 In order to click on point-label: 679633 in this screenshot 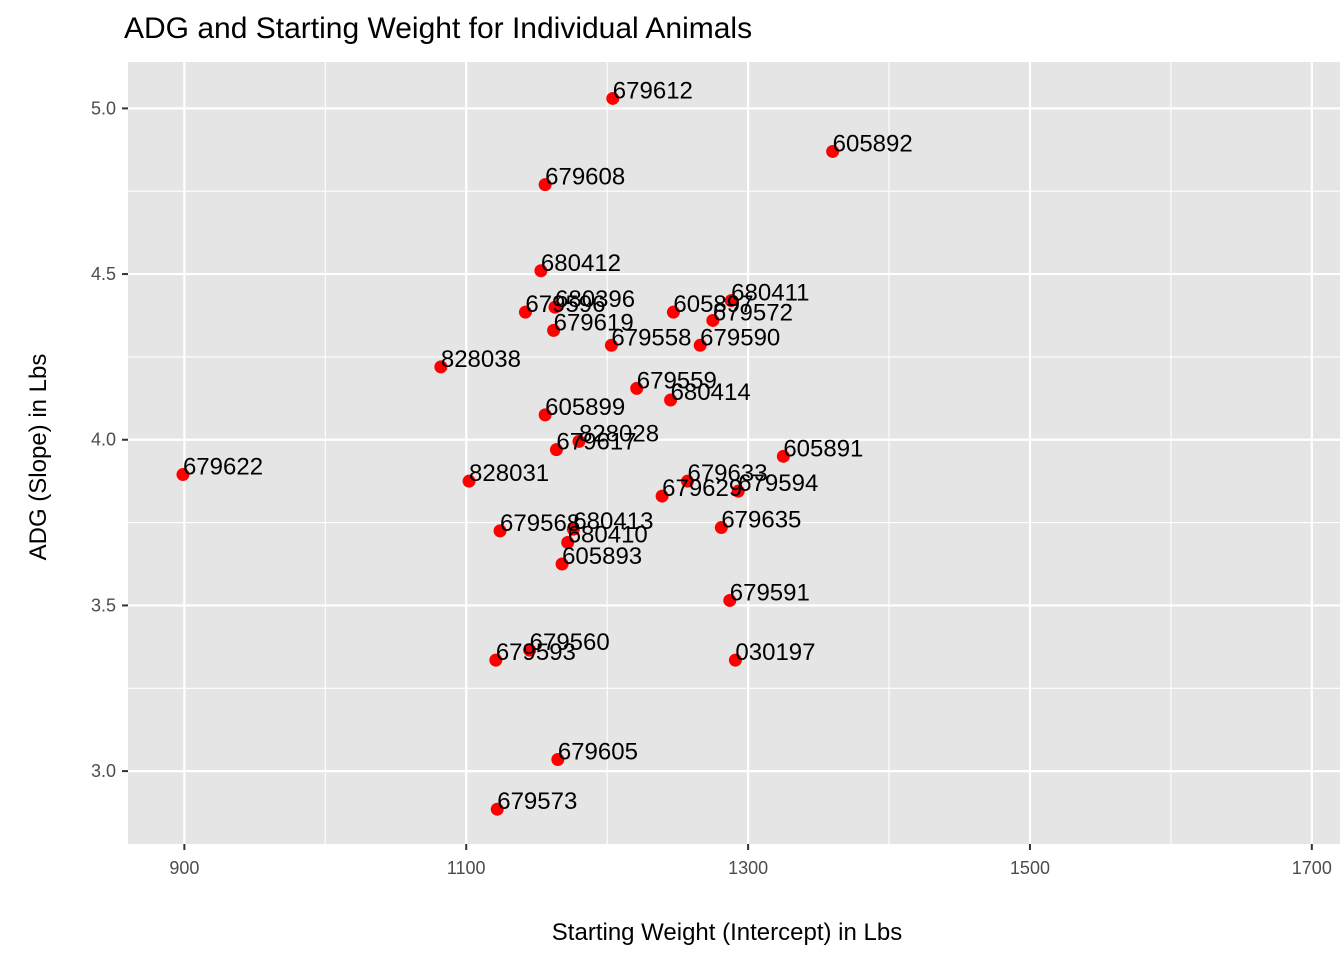, I will do `click(727, 473)`.